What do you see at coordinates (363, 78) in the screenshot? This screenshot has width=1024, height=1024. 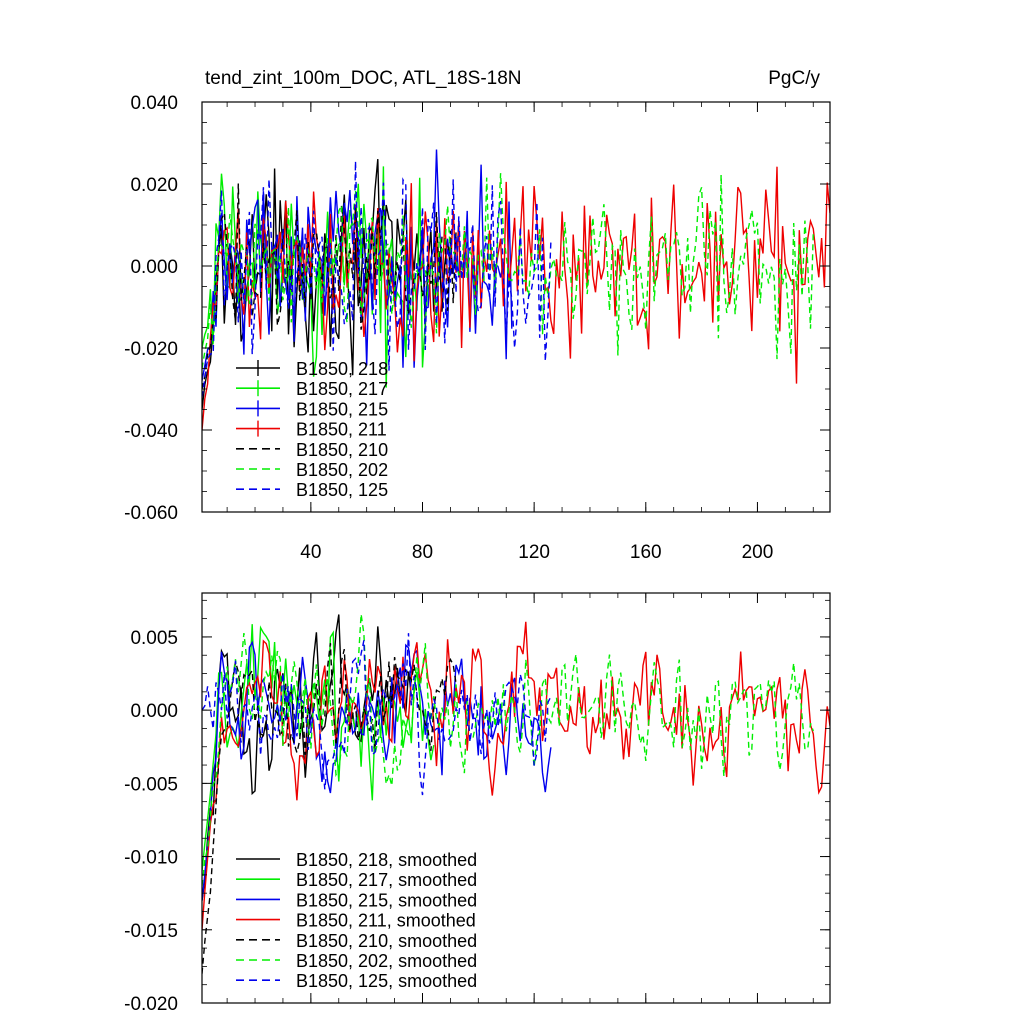 I see `chart-title: tend_zint_100m_DOC, ATL_18S-18N` at bounding box center [363, 78].